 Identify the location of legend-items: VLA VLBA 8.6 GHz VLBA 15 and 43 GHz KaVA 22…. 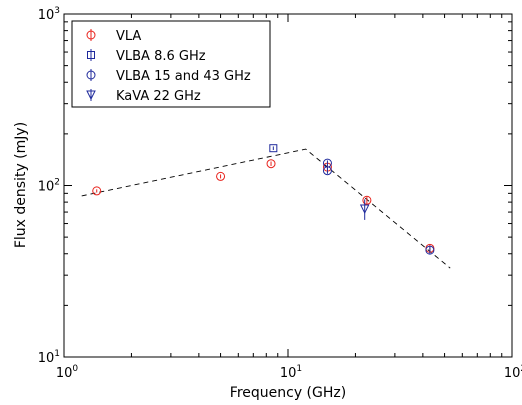
(168, 66).